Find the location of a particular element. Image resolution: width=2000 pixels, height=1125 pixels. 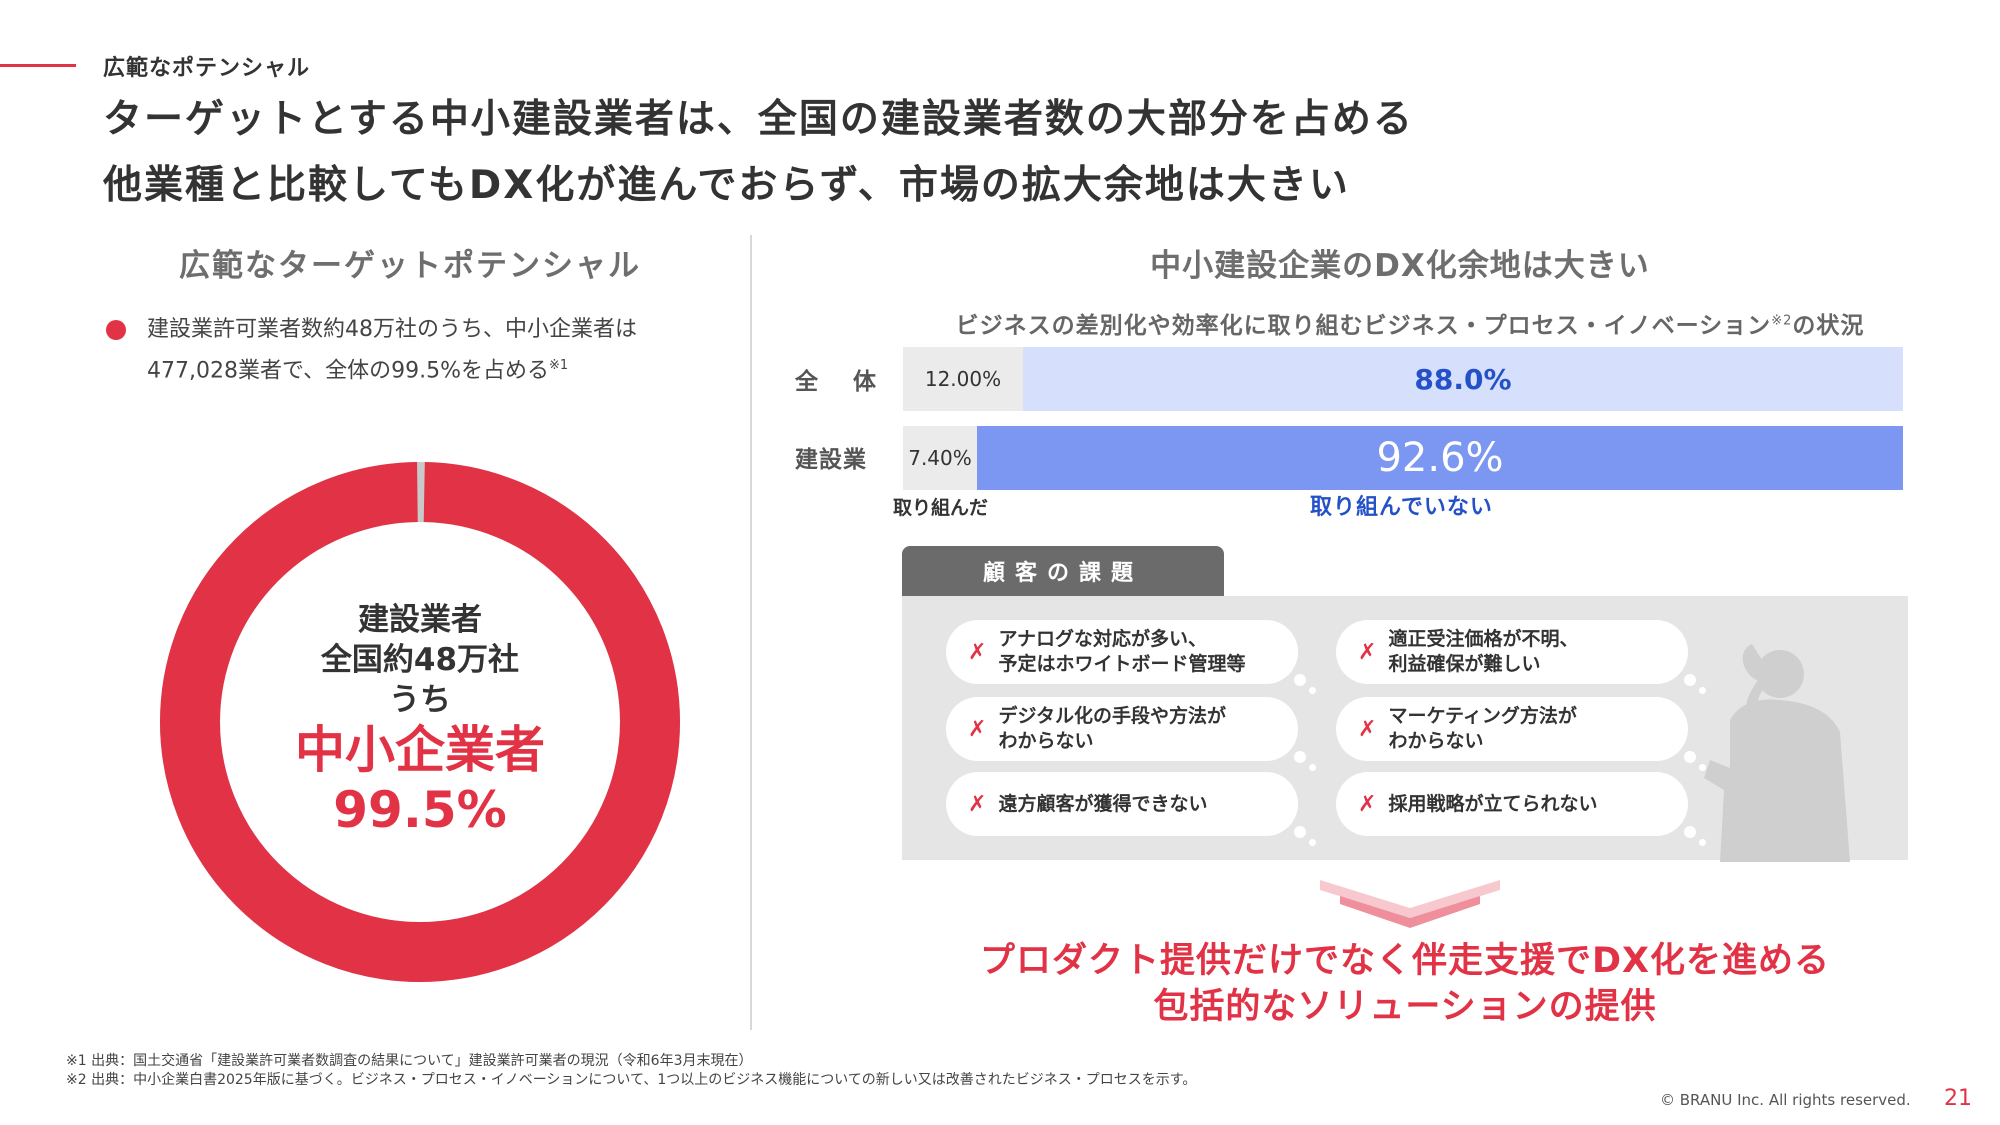

issue-bubble: ✗ アナログな対応が多い、 予定はホワイトボード管理等 is located at coordinates (1131, 657).